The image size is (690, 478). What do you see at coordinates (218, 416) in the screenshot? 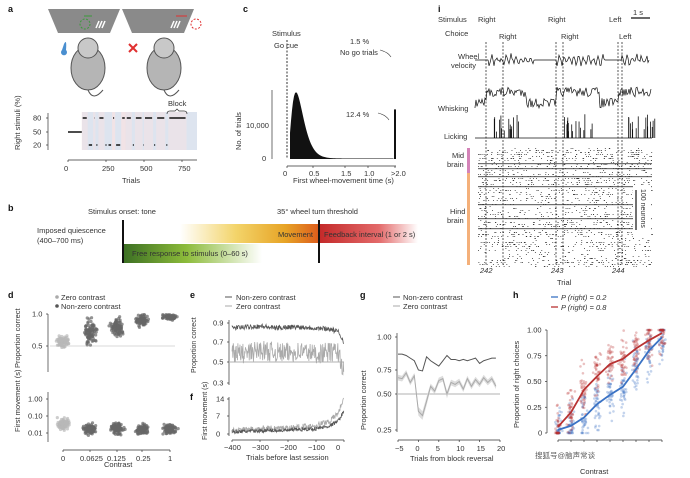
I see `y-tick-label: 7` at bounding box center [218, 416].